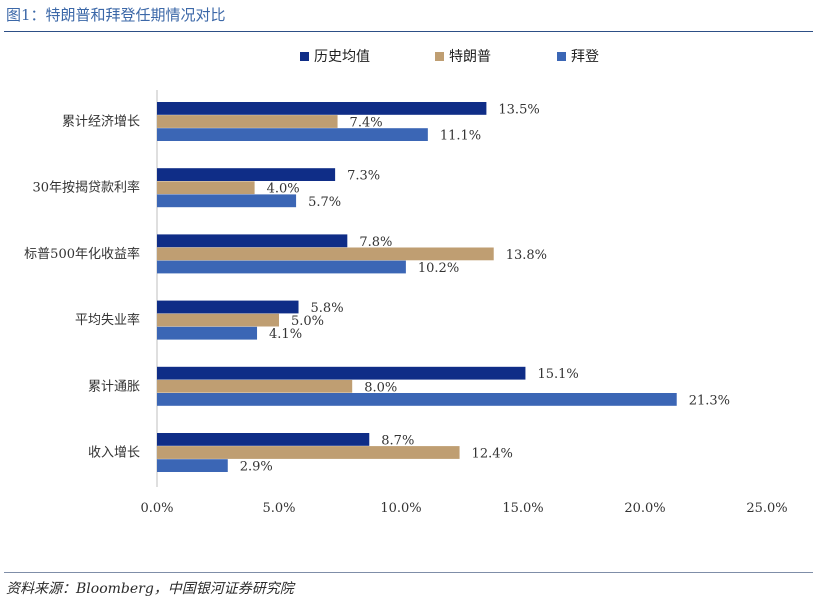 The width and height of the screenshot is (817, 598). What do you see at coordinates (408, 572) in the screenshot?
I see `bottom-divider` at bounding box center [408, 572].